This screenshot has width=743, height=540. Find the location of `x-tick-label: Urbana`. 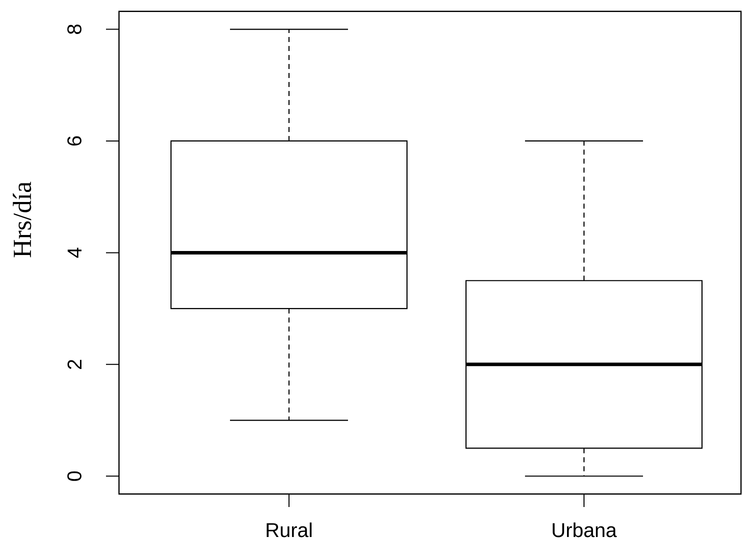

x-tick-label: Urbana is located at coordinates (584, 530).